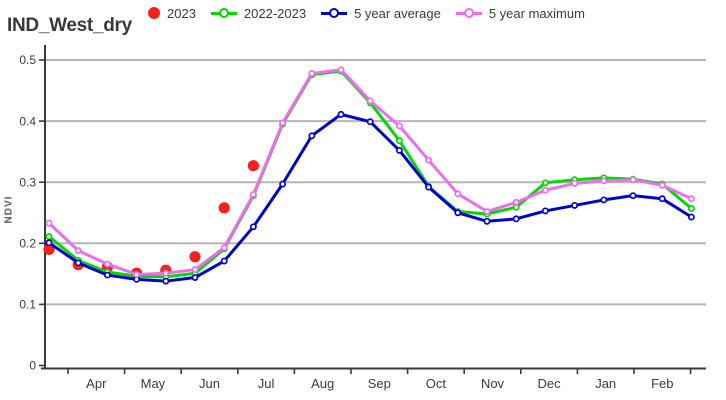 Image resolution: width=726 pixels, height=400 pixels. What do you see at coordinates (153, 383) in the screenshot?
I see `x-month-label: May` at bounding box center [153, 383].